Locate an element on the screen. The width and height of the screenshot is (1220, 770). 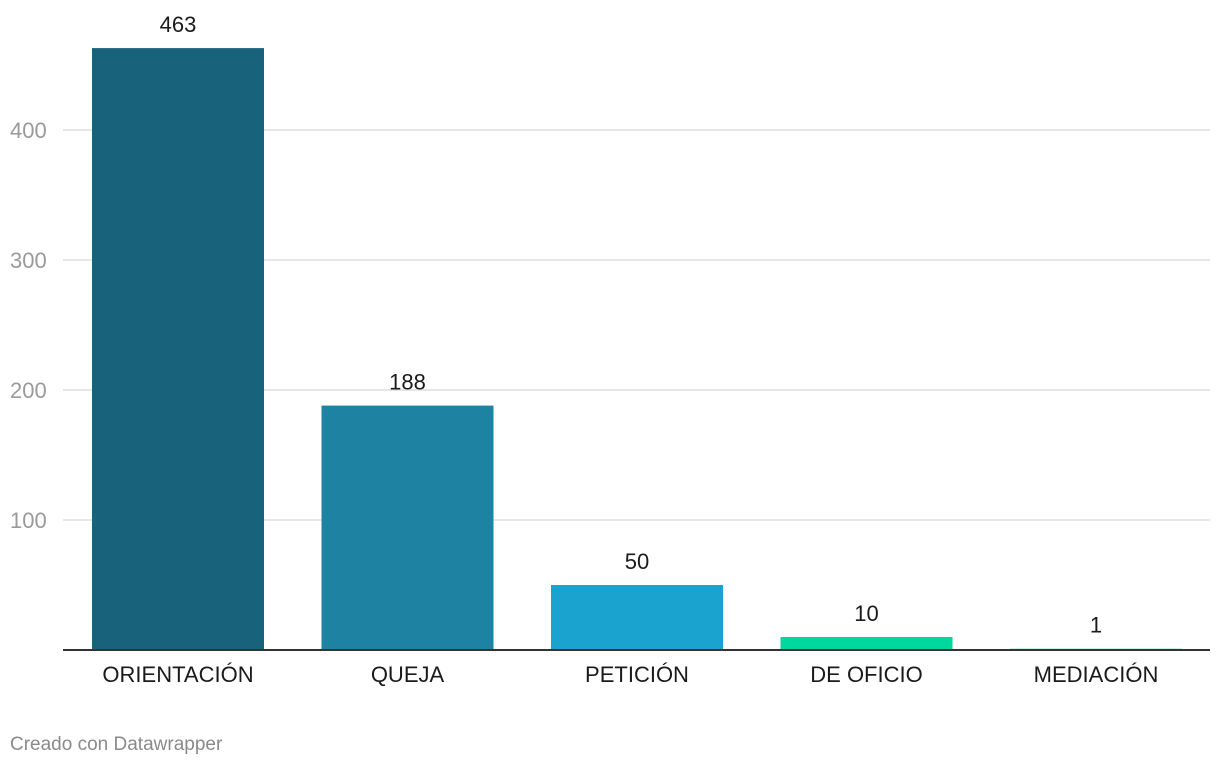
value-label: 50 is located at coordinates (637, 561).